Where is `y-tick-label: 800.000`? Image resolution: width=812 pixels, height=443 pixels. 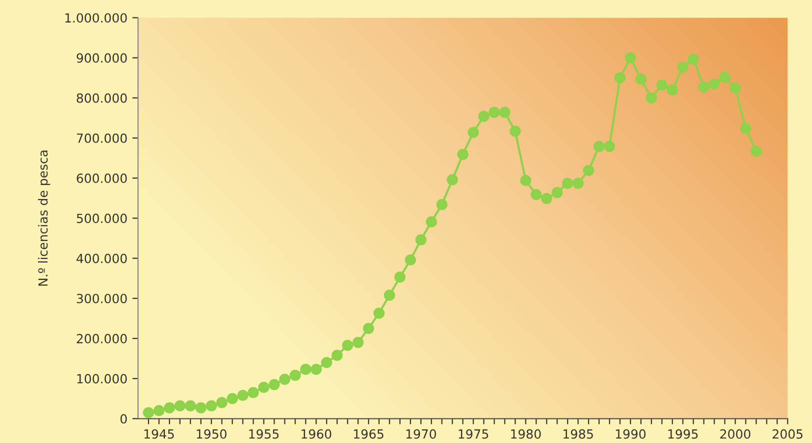 y-tick-label: 800.000 is located at coordinates (101, 98).